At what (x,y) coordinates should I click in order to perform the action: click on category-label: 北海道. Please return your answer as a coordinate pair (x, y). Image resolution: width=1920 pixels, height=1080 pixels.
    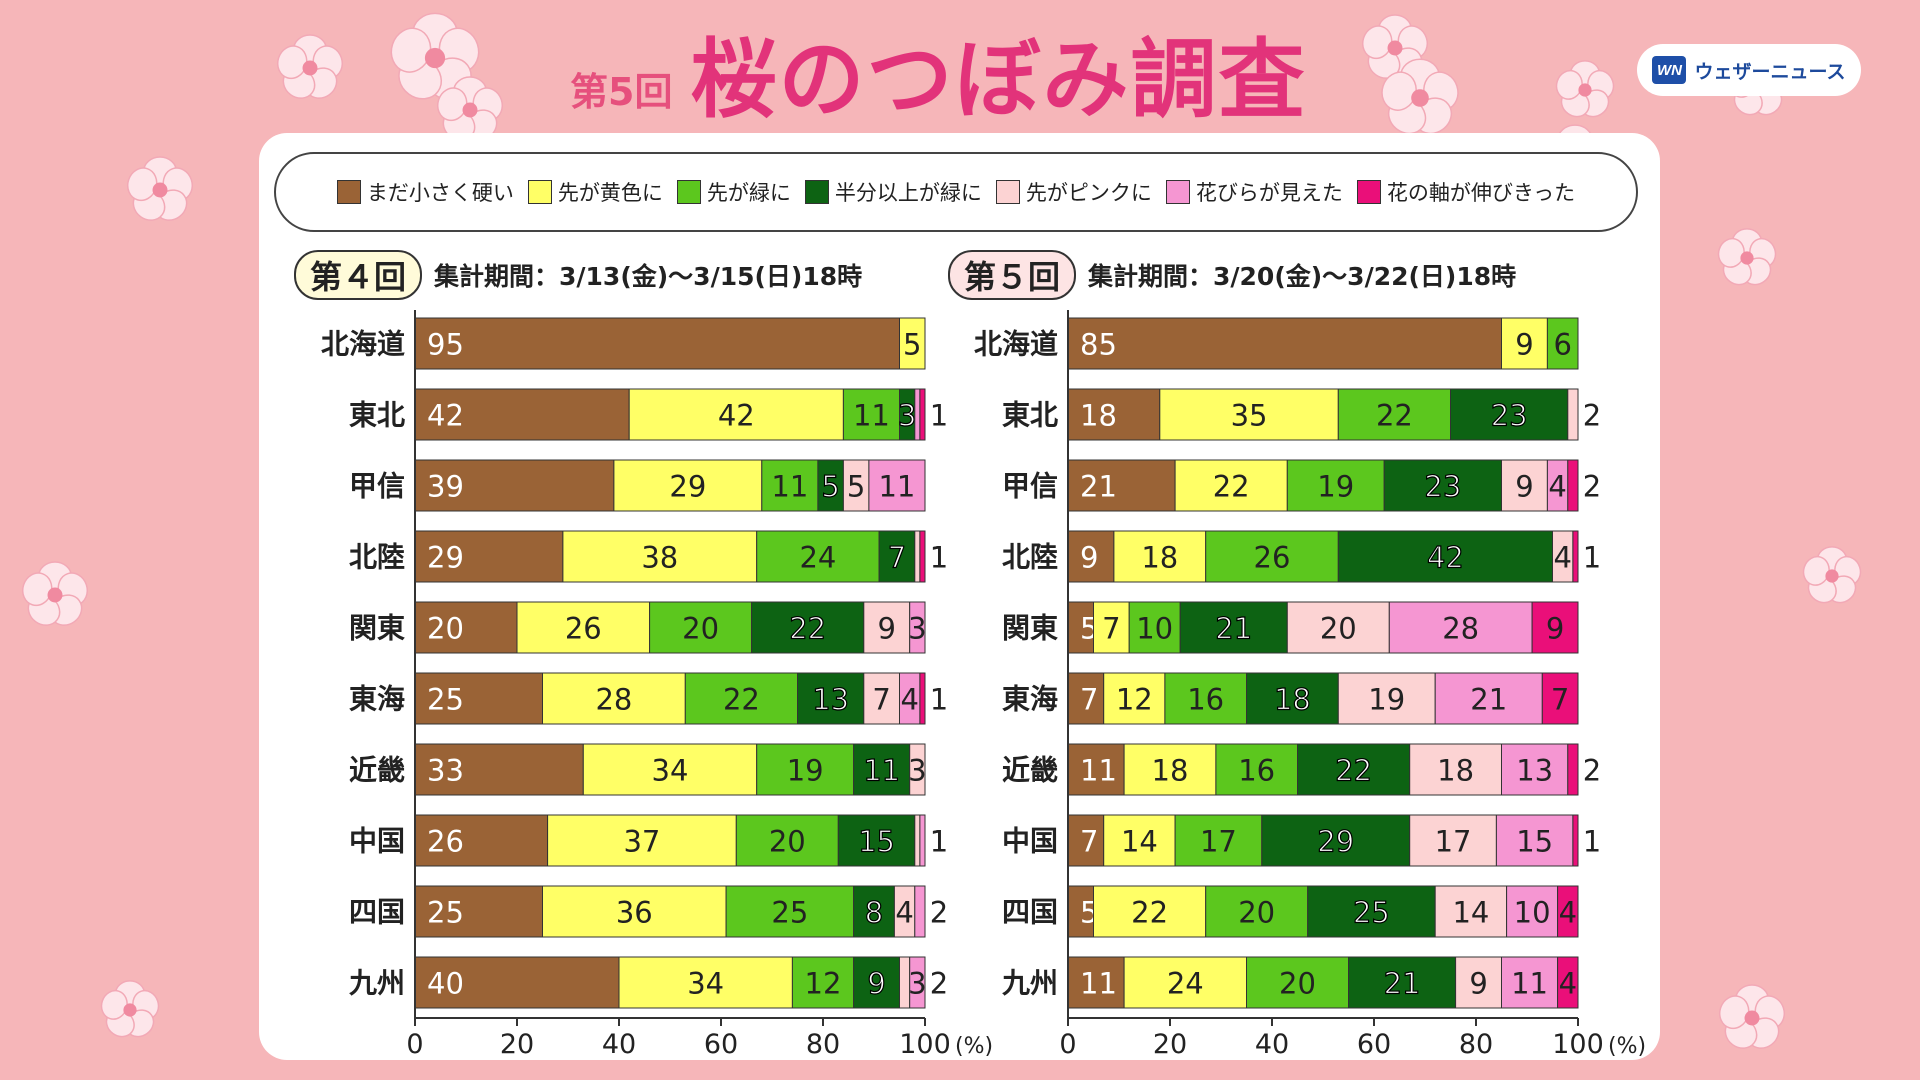
    Looking at the image, I should click on (1016, 344).